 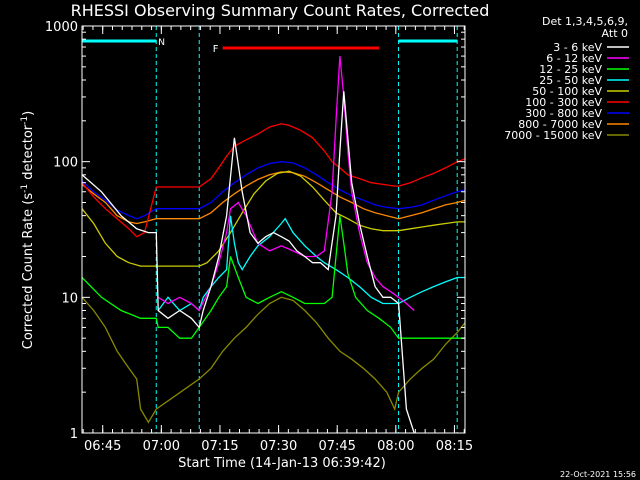 What do you see at coordinates (560, 124) in the screenshot?
I see `legend-label: 800 - 7000 keV` at bounding box center [560, 124].